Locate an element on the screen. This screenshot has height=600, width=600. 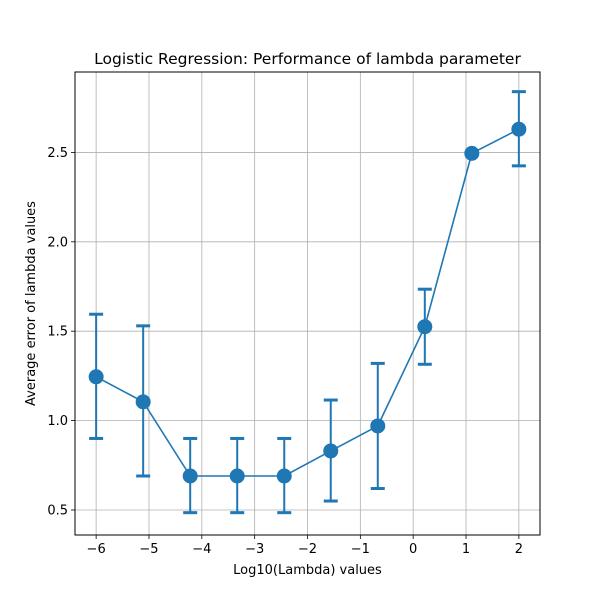
y-tick-label: 1.0 is located at coordinates (57, 421).